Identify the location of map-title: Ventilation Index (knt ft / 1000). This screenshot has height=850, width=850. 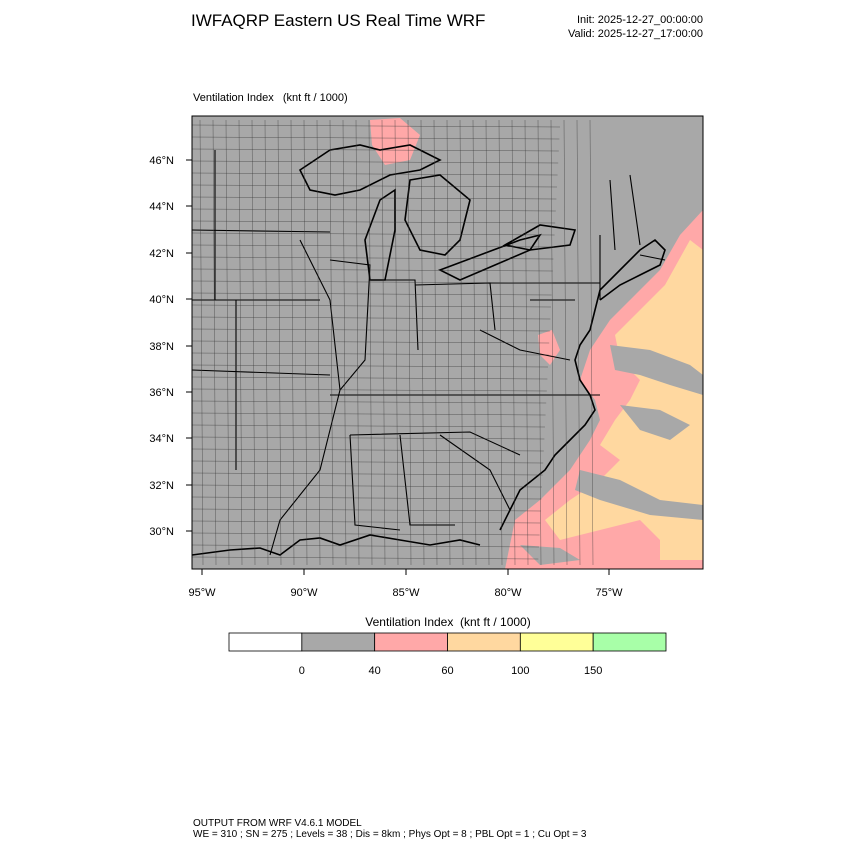
(270, 98).